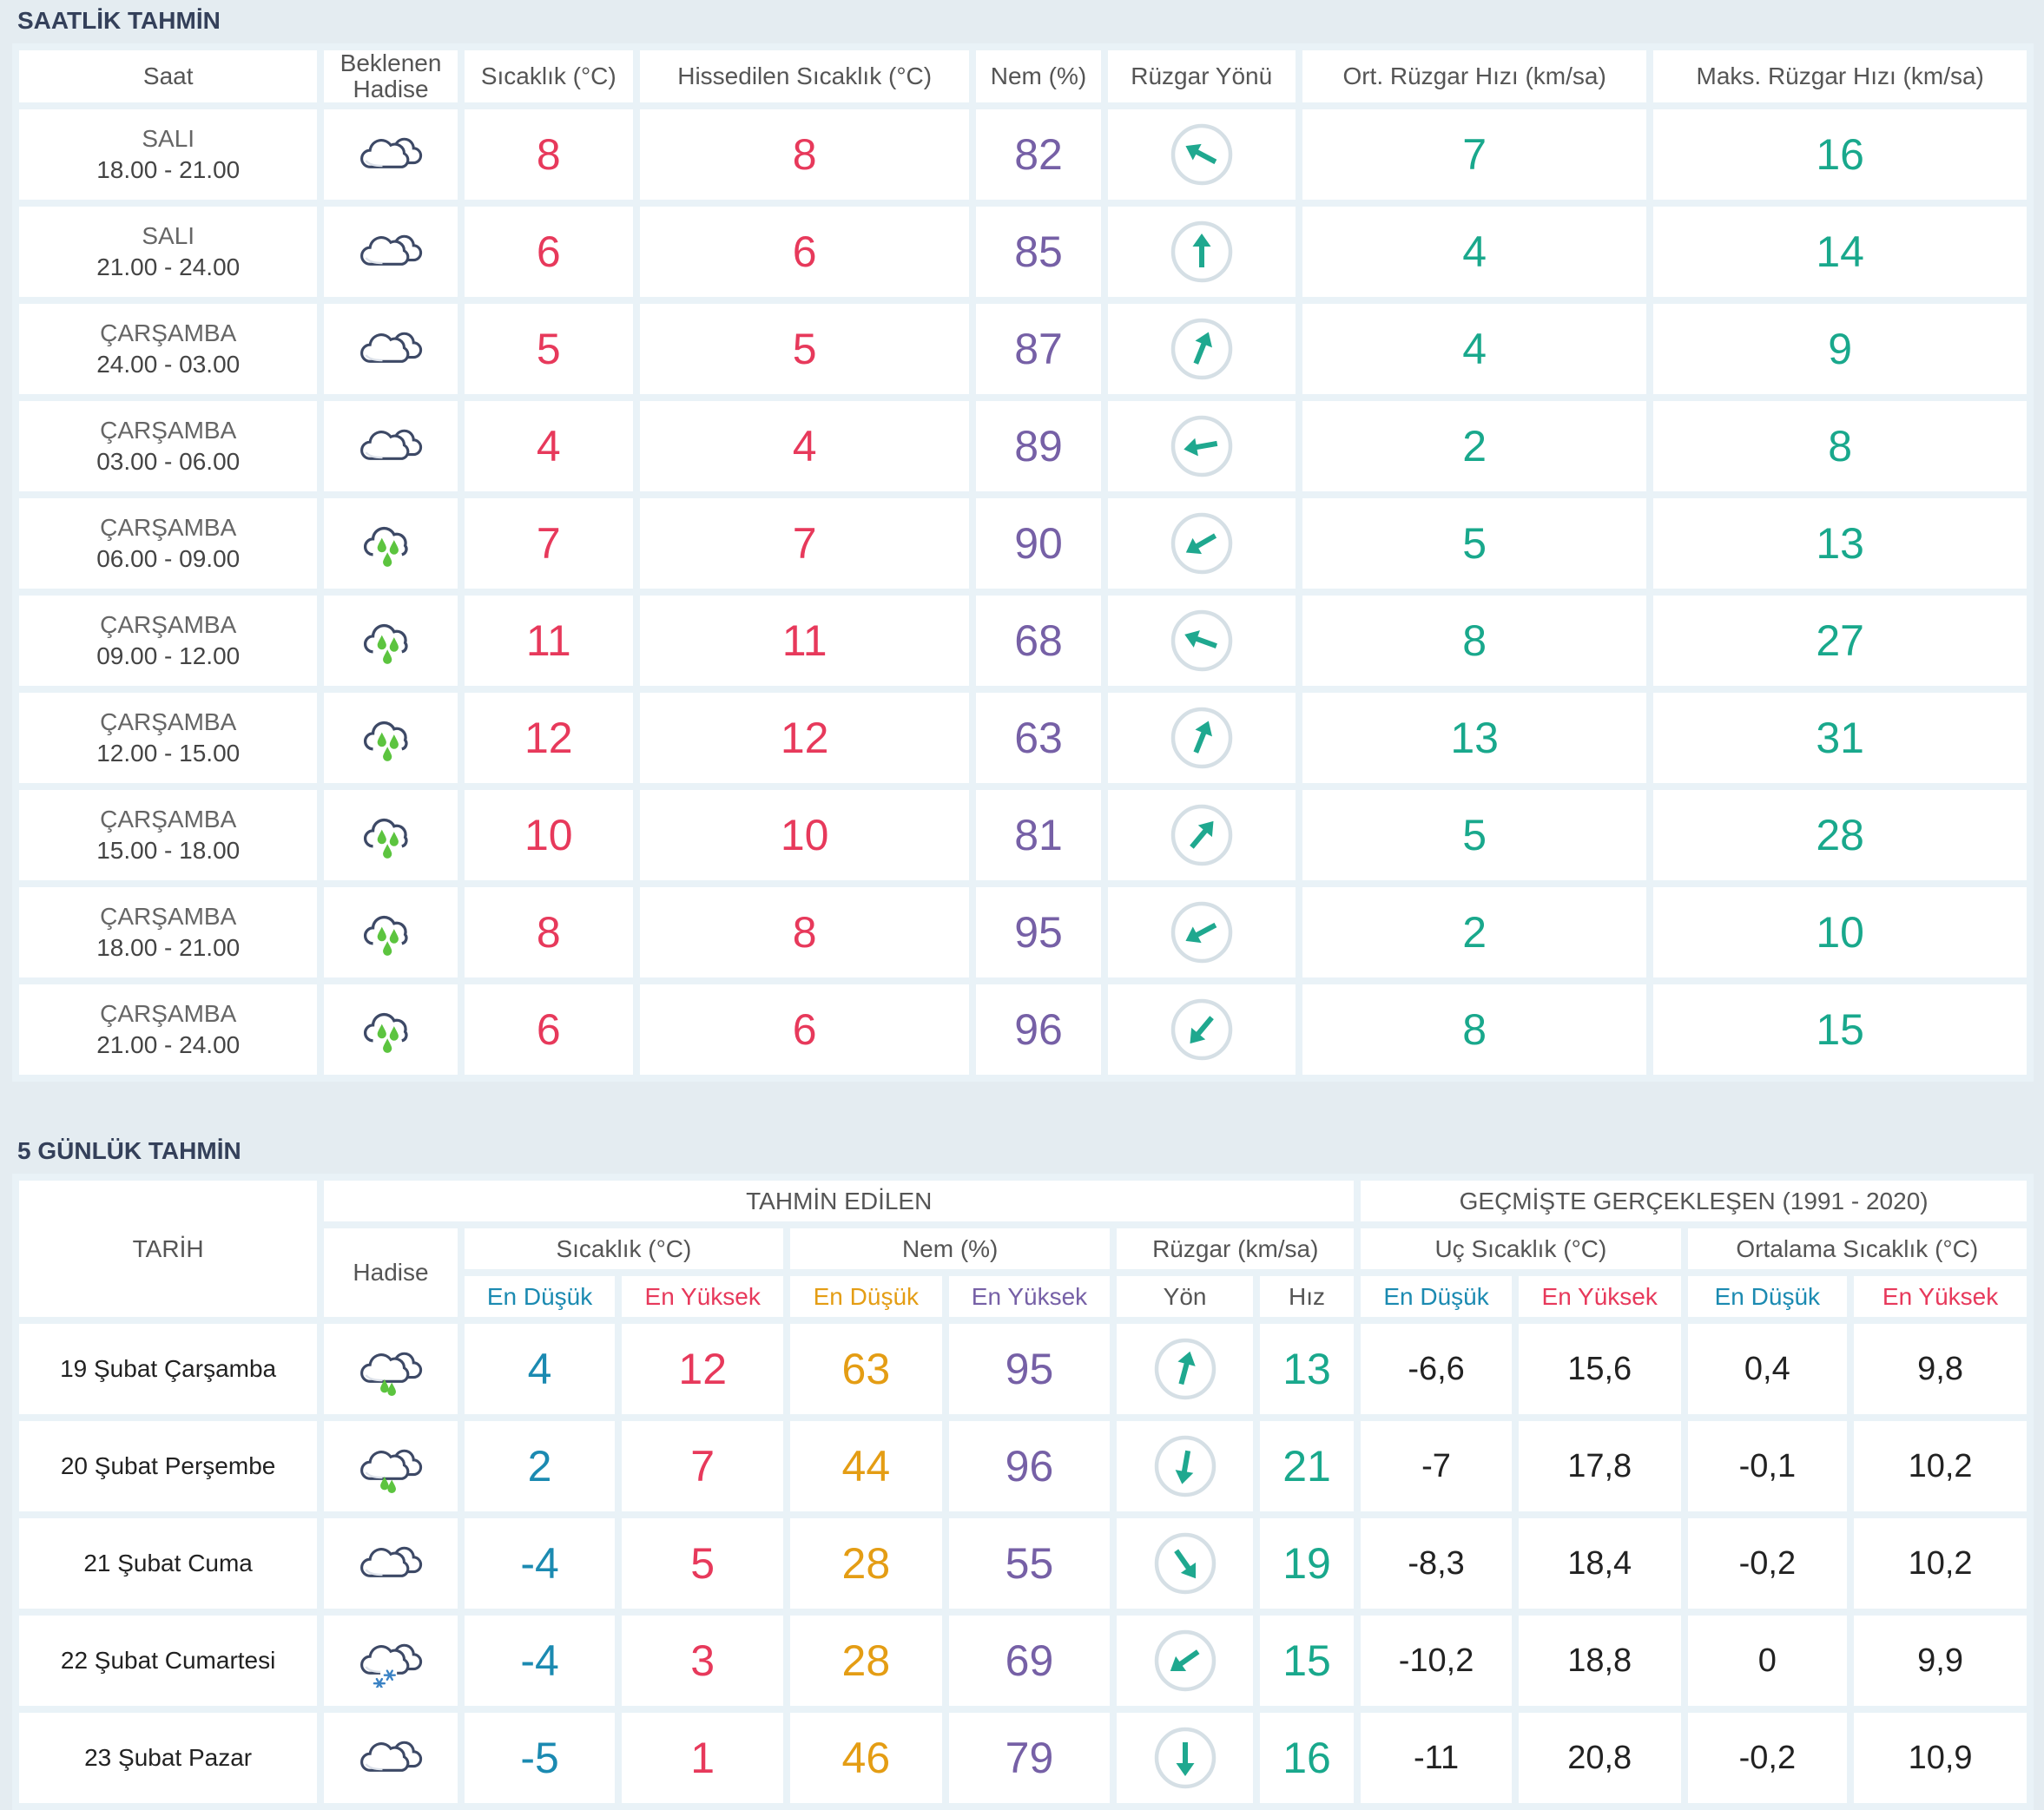  What do you see at coordinates (1029, 1661) in the screenshot?
I see `max-humidity: 69` at bounding box center [1029, 1661].